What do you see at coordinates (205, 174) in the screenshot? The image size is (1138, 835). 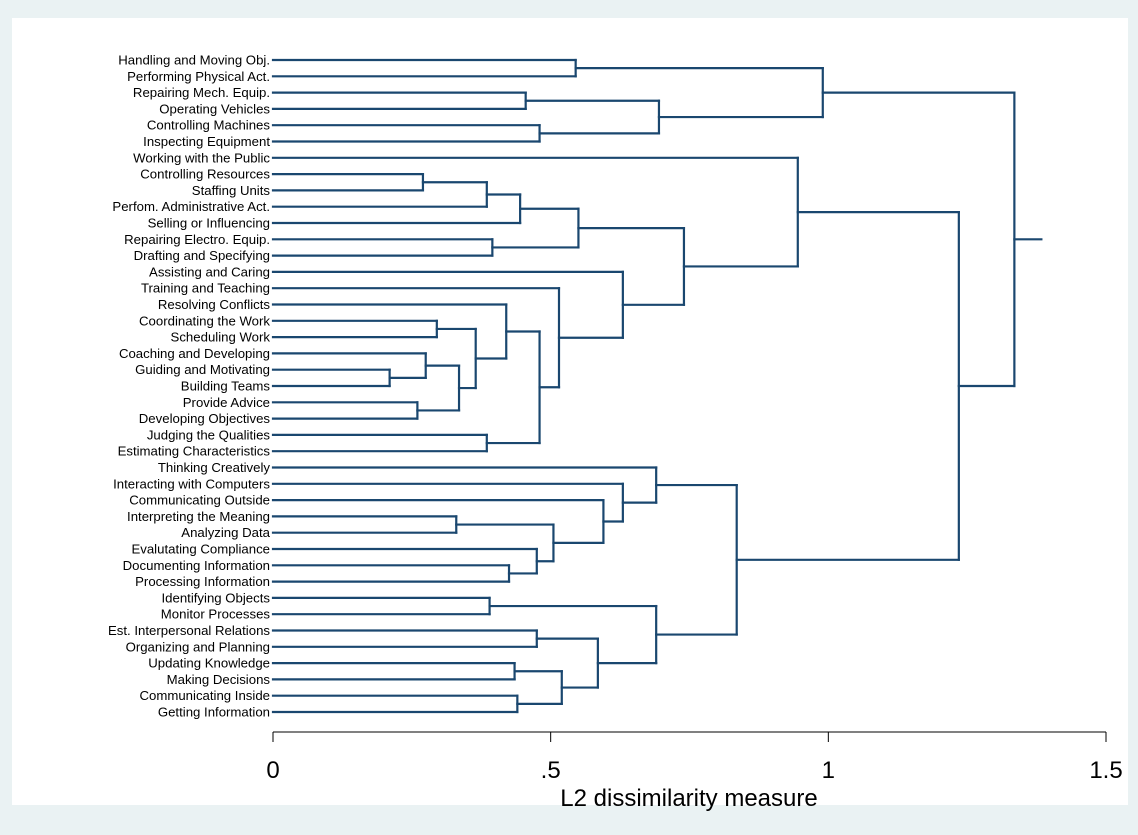 I see `leaf-label: Controlling Resources` at bounding box center [205, 174].